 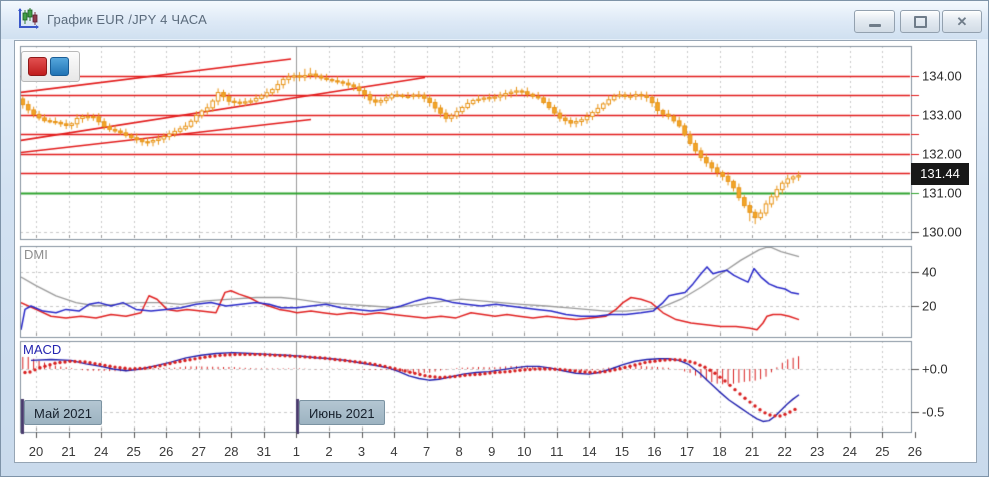 I want to click on price-axis-label: 130.00, so click(x=942, y=232).